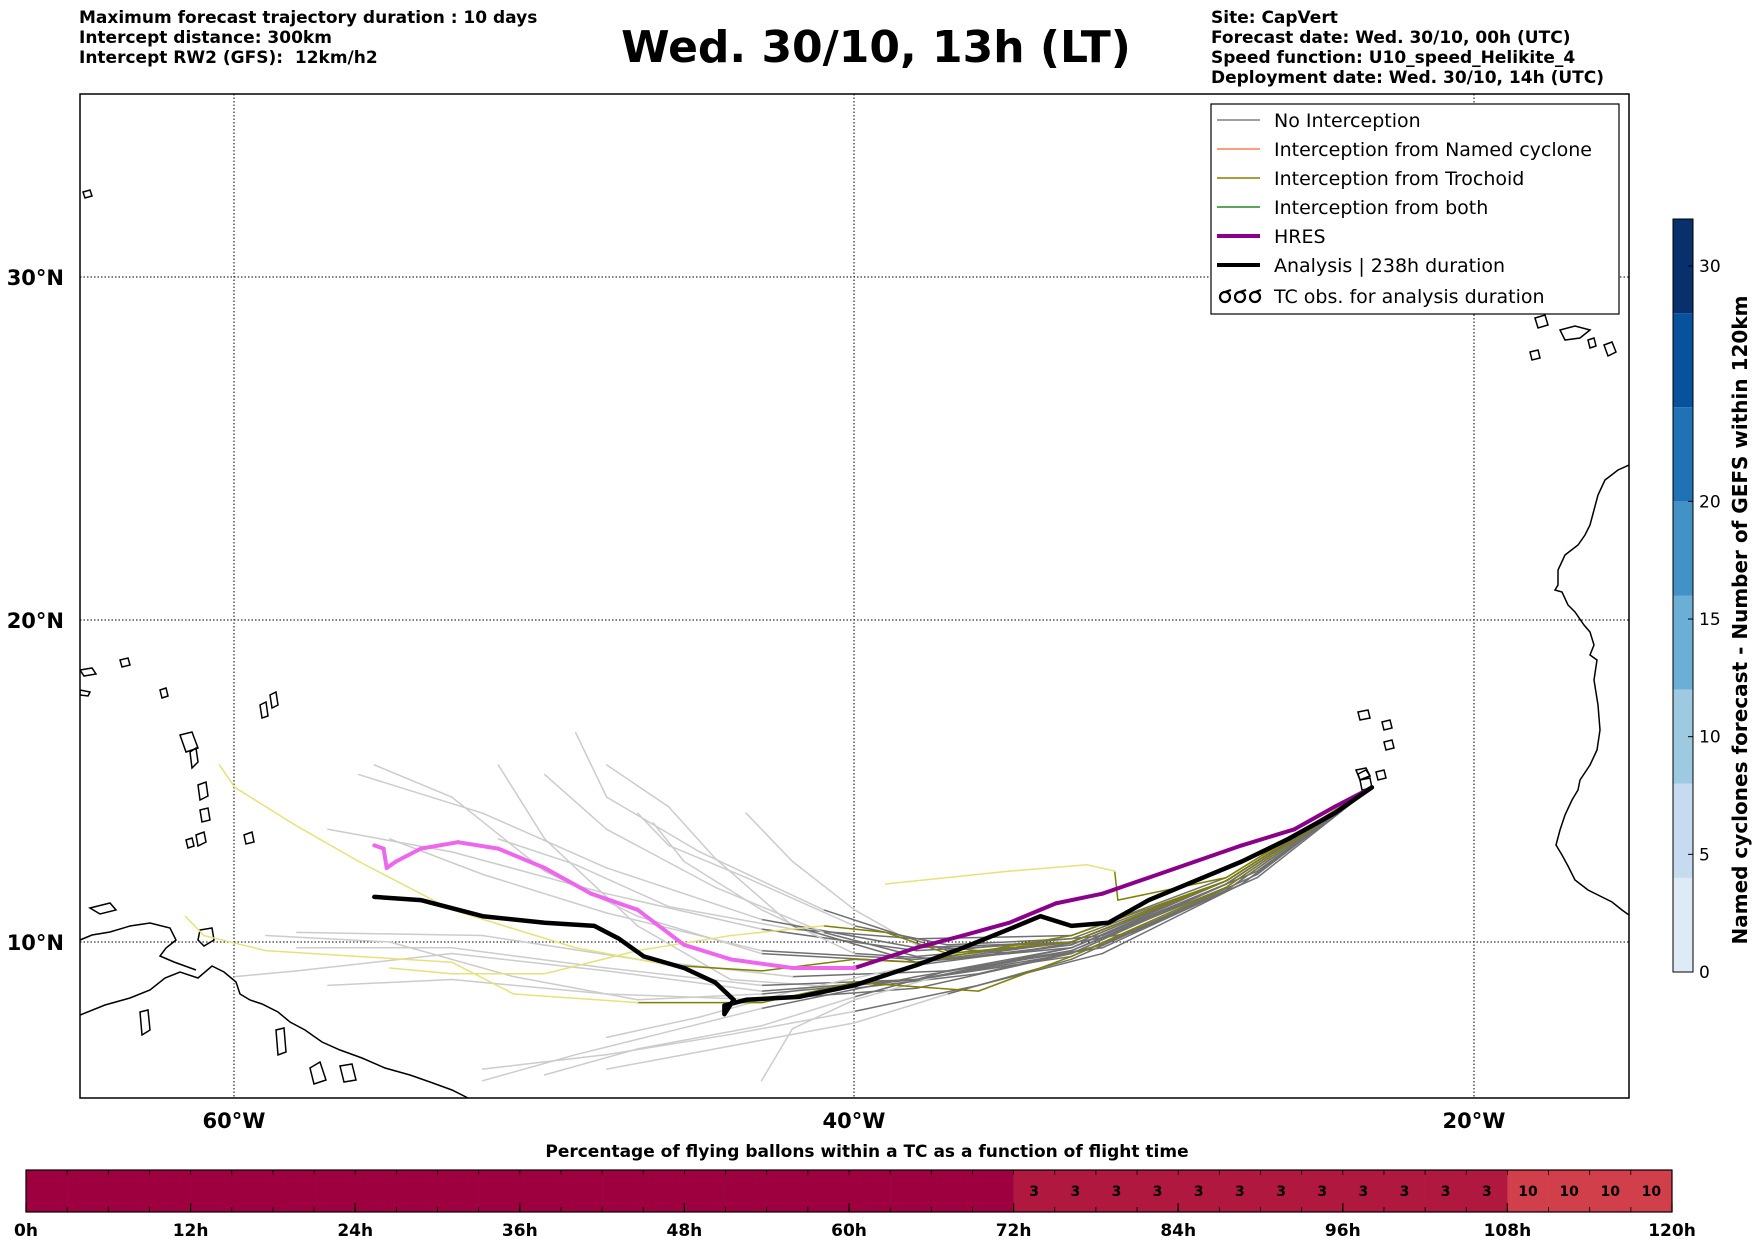 Image resolution: width=1752 pixels, height=1241 pixels. Describe the element at coordinates (1672, 1231) in the screenshot. I see `flight-time-tick-label: 120h` at that location.